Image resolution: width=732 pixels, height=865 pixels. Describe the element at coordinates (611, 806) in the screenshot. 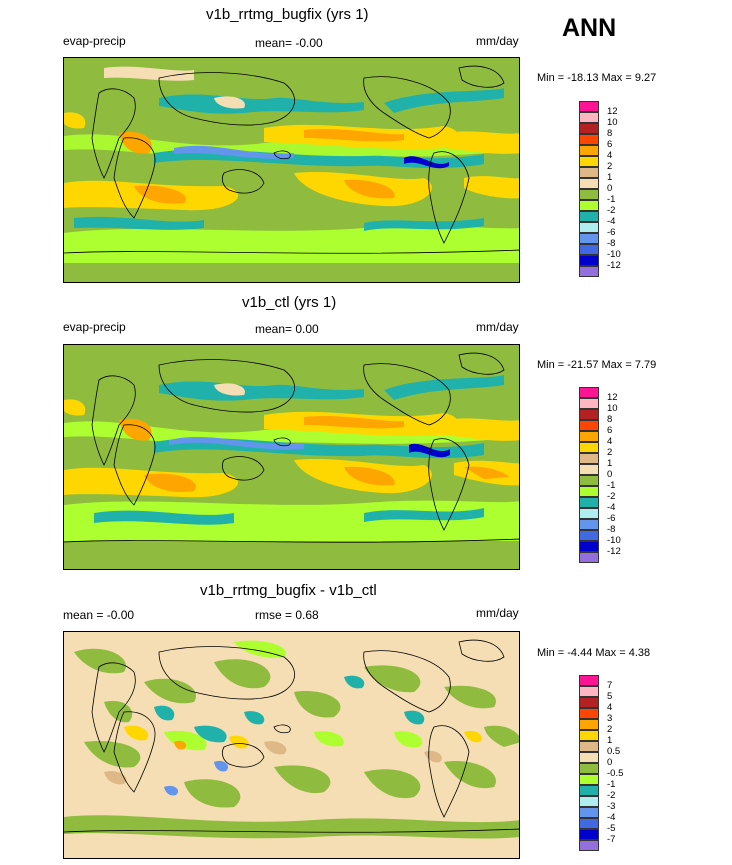

I see `colorbar-tick-label: -3` at that location.